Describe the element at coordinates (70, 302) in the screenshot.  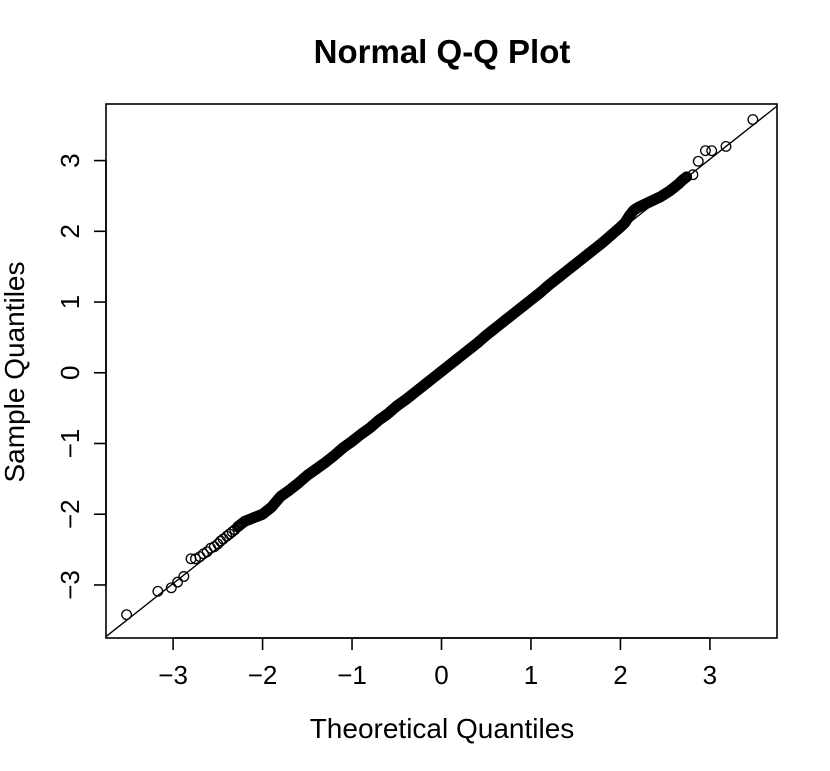
I see `y-tick-label: 1` at that location.